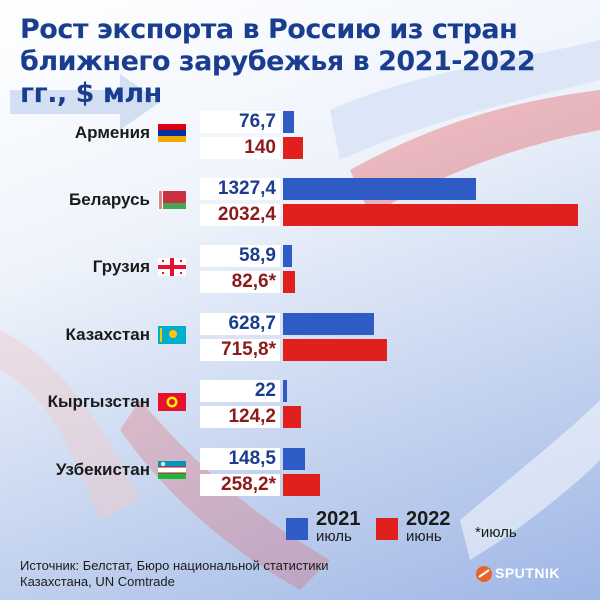 This screenshot has width=600, height=600. Describe the element at coordinates (172, 402) in the screenshot. I see `kyrgyzstan-flag` at that location.